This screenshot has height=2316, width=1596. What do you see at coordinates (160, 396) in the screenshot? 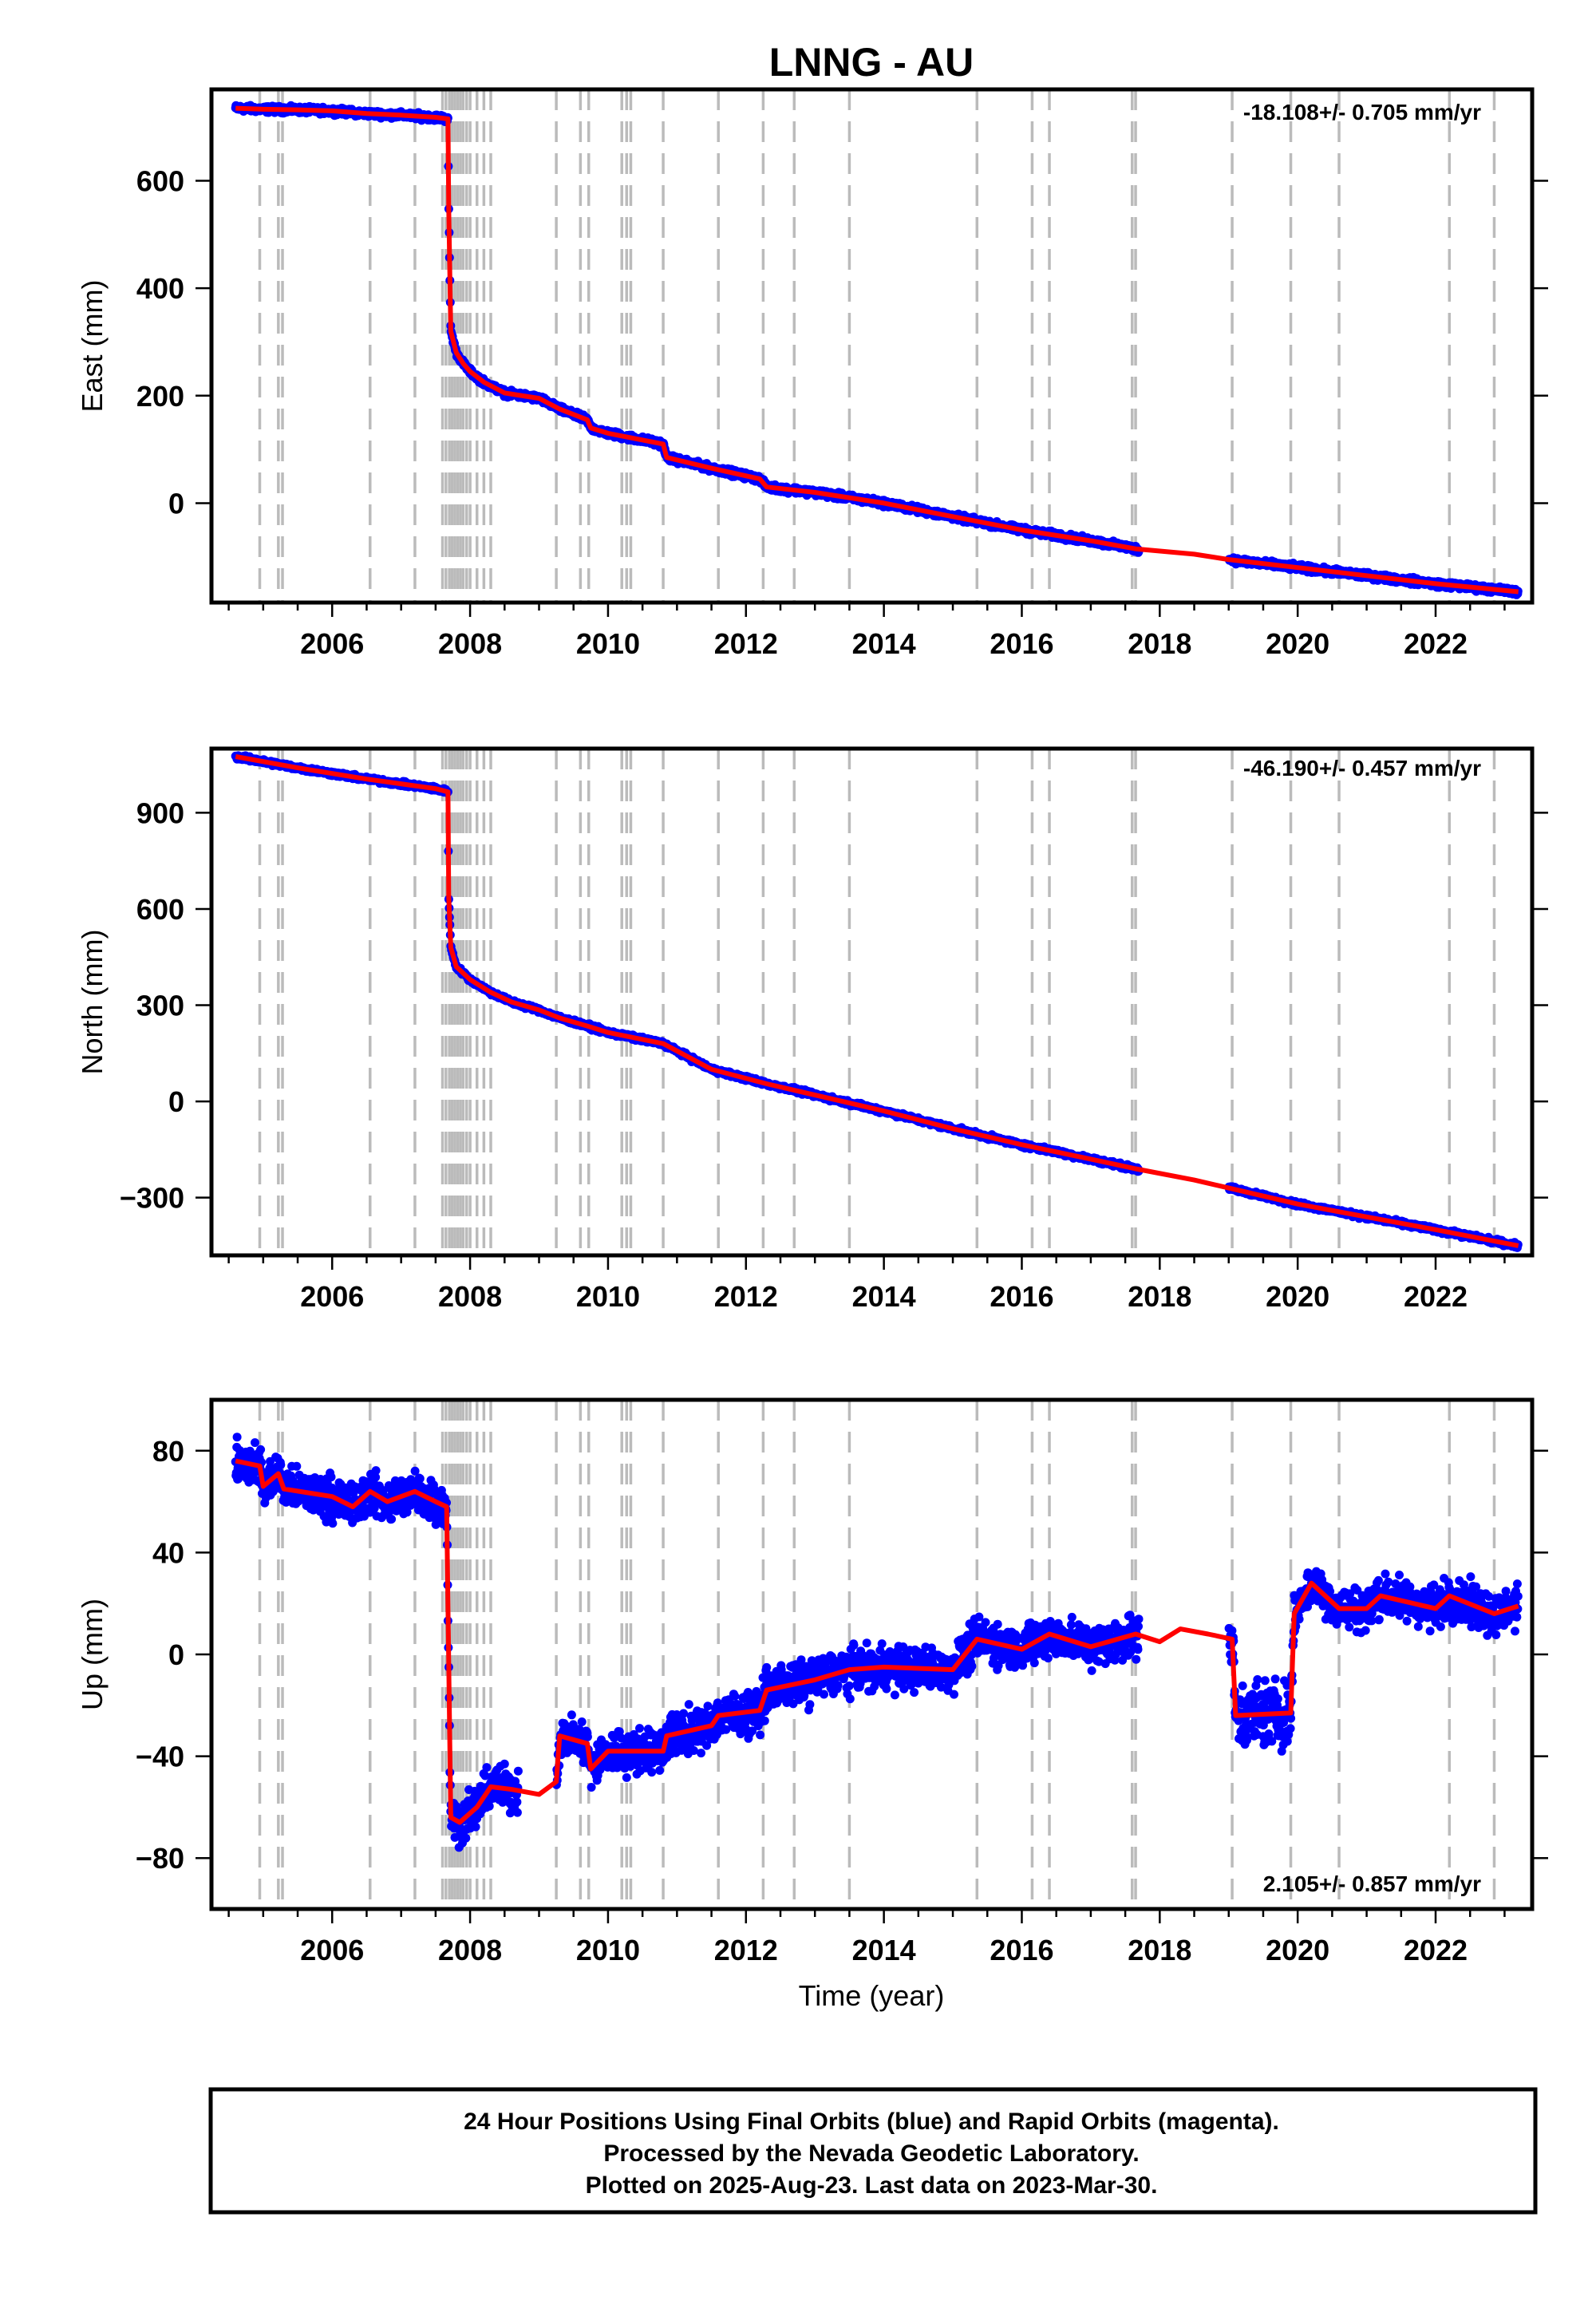
I see `y-tick-label: 200` at bounding box center [160, 396].